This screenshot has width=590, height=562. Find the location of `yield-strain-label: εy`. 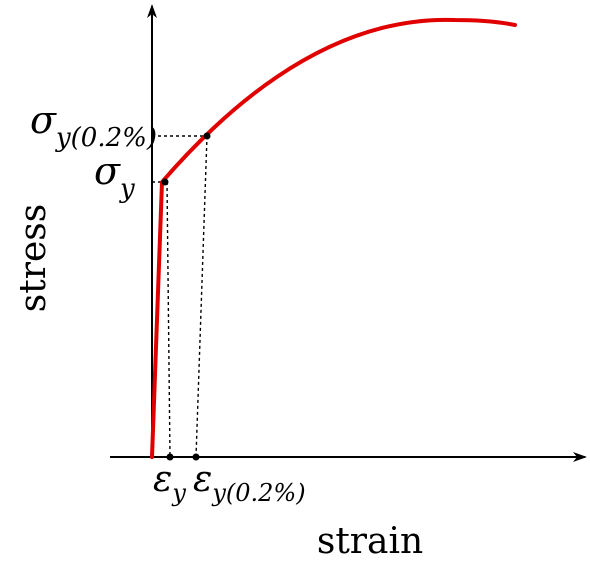

yield-strain-label: εy is located at coordinates (169, 483).